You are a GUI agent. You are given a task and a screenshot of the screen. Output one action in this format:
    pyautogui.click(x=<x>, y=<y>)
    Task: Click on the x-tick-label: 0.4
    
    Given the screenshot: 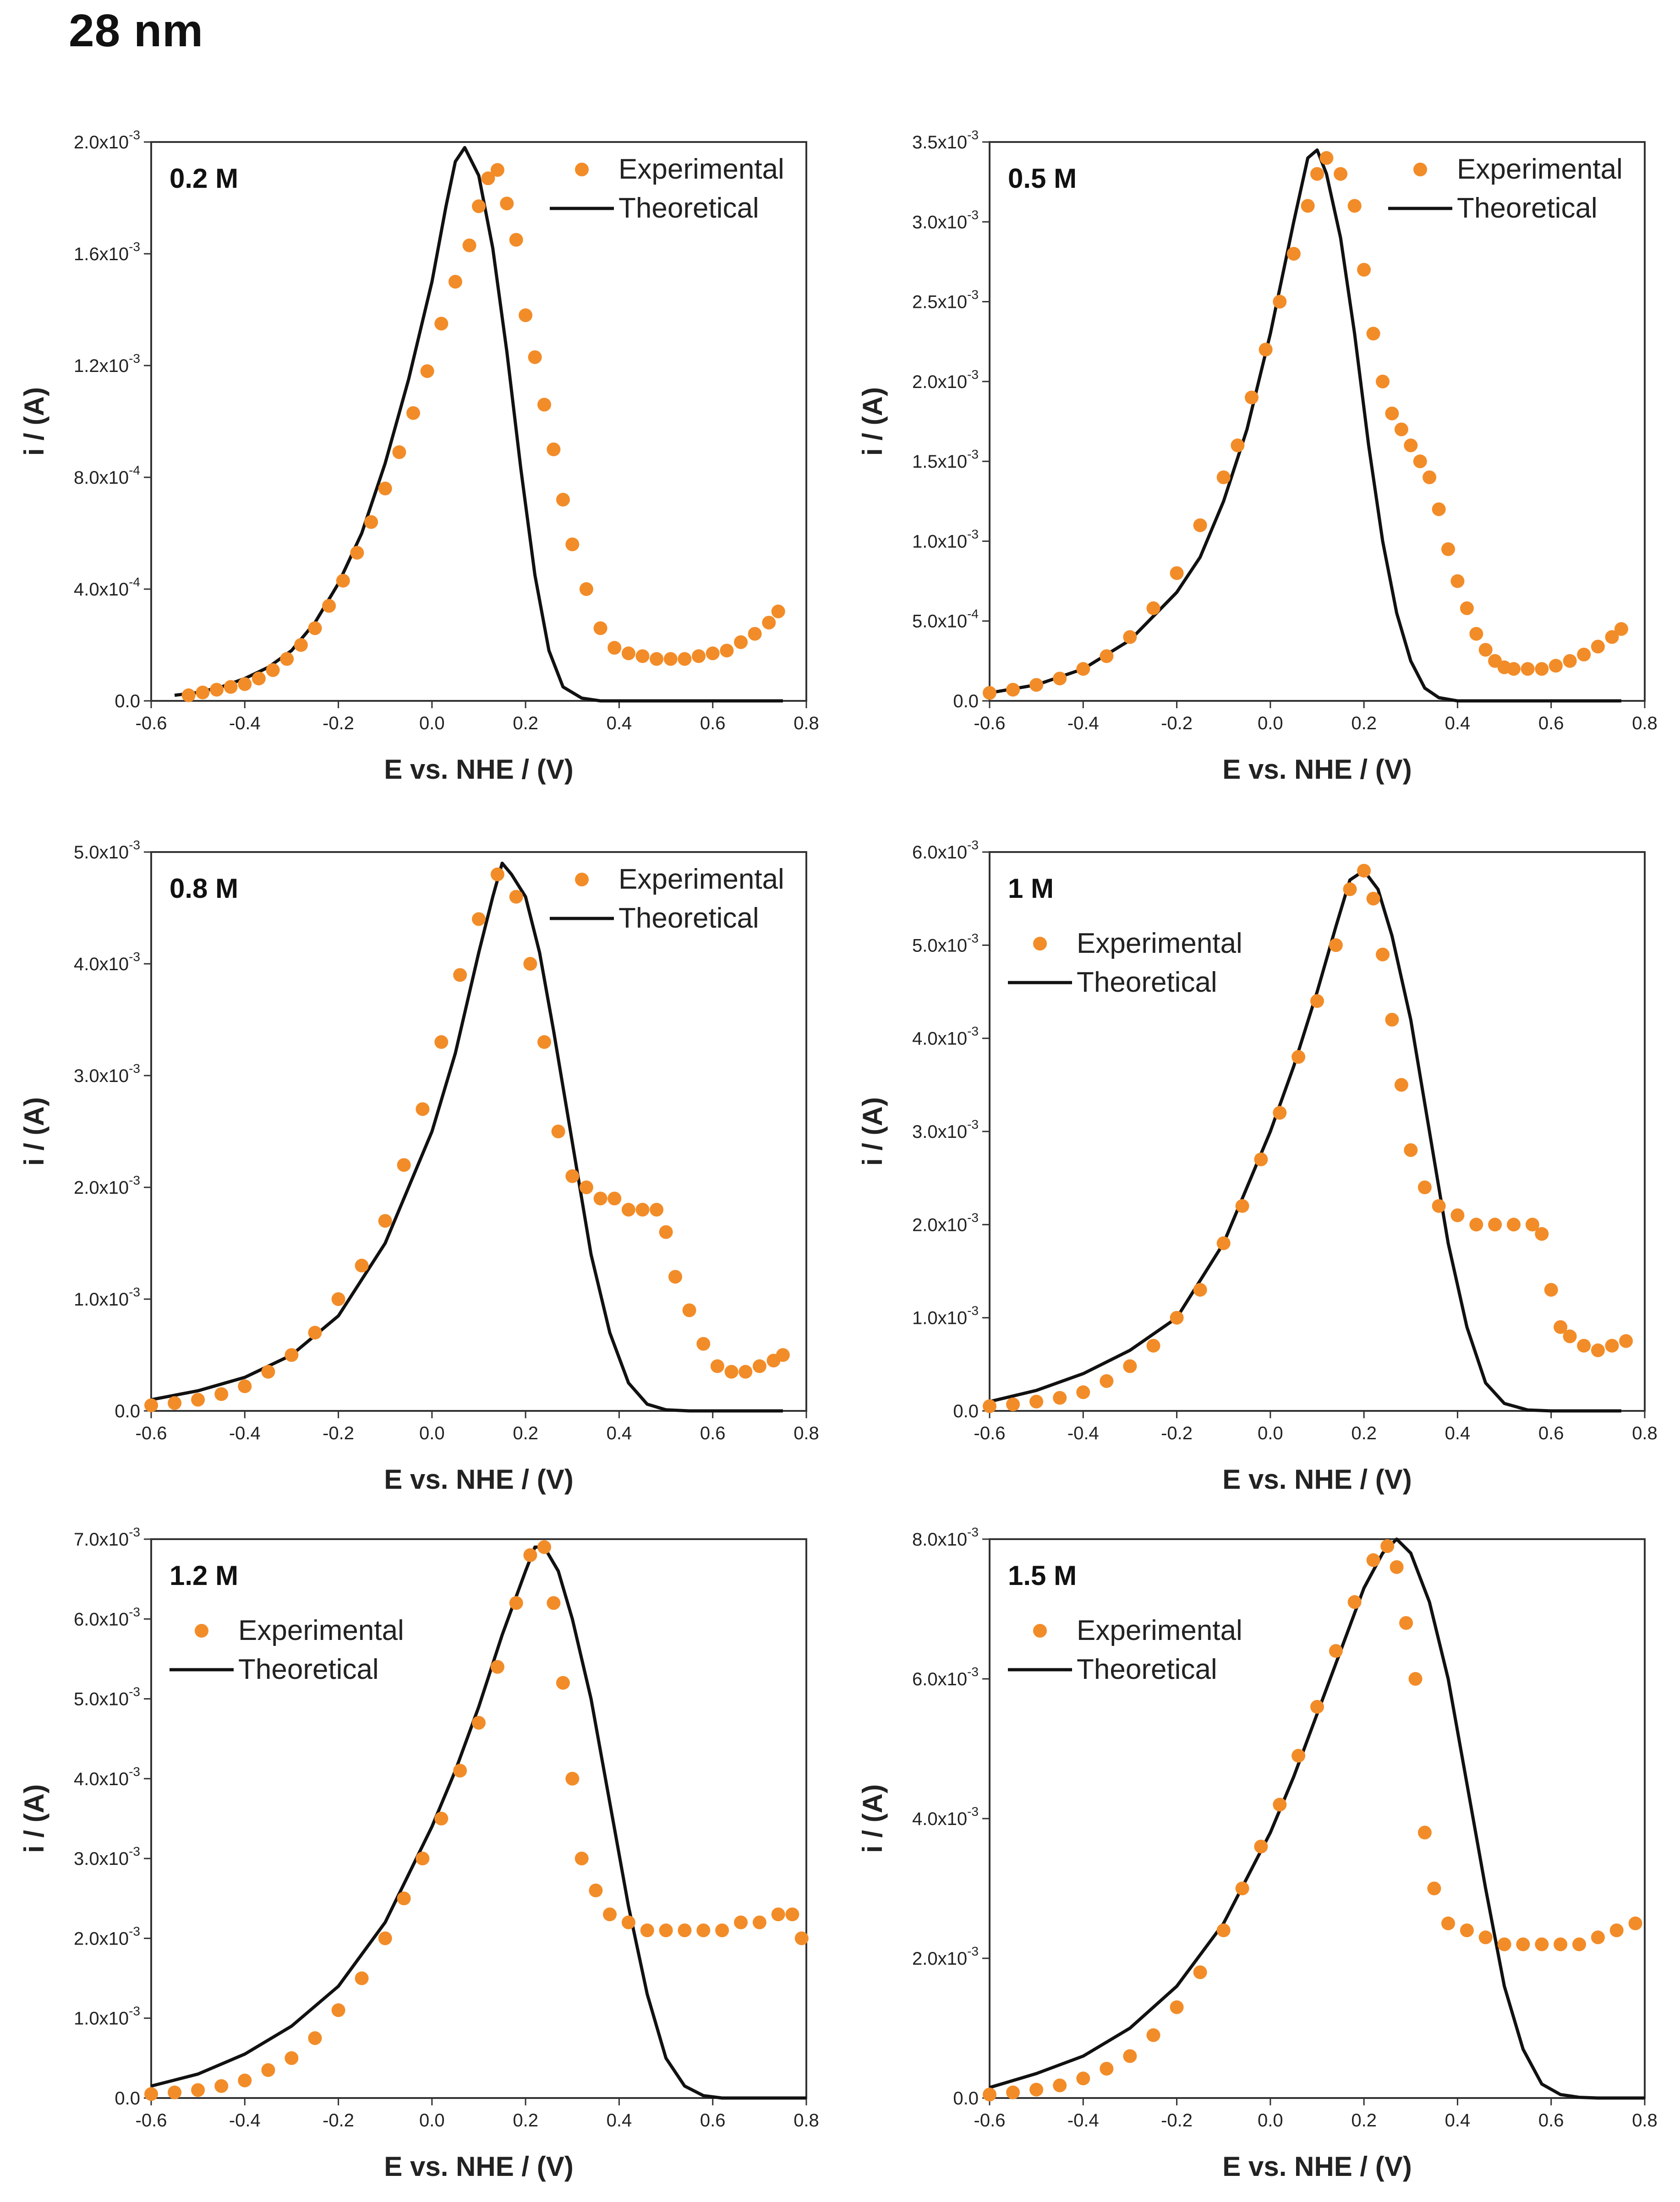 What is the action you would take?
    pyautogui.click(x=619, y=723)
    